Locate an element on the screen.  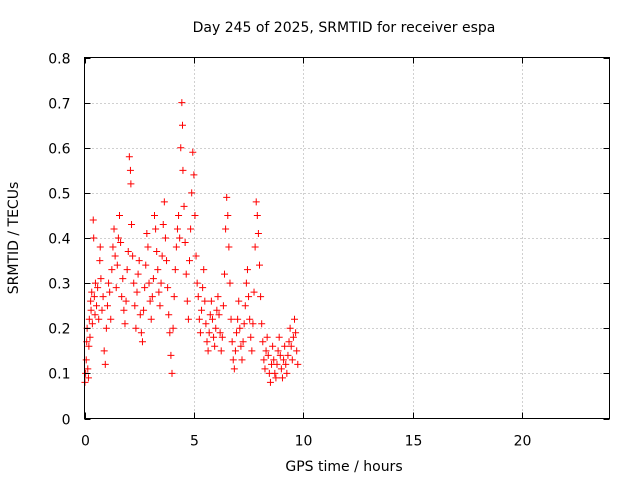
x-tick-label: 0 is located at coordinates (85, 442).